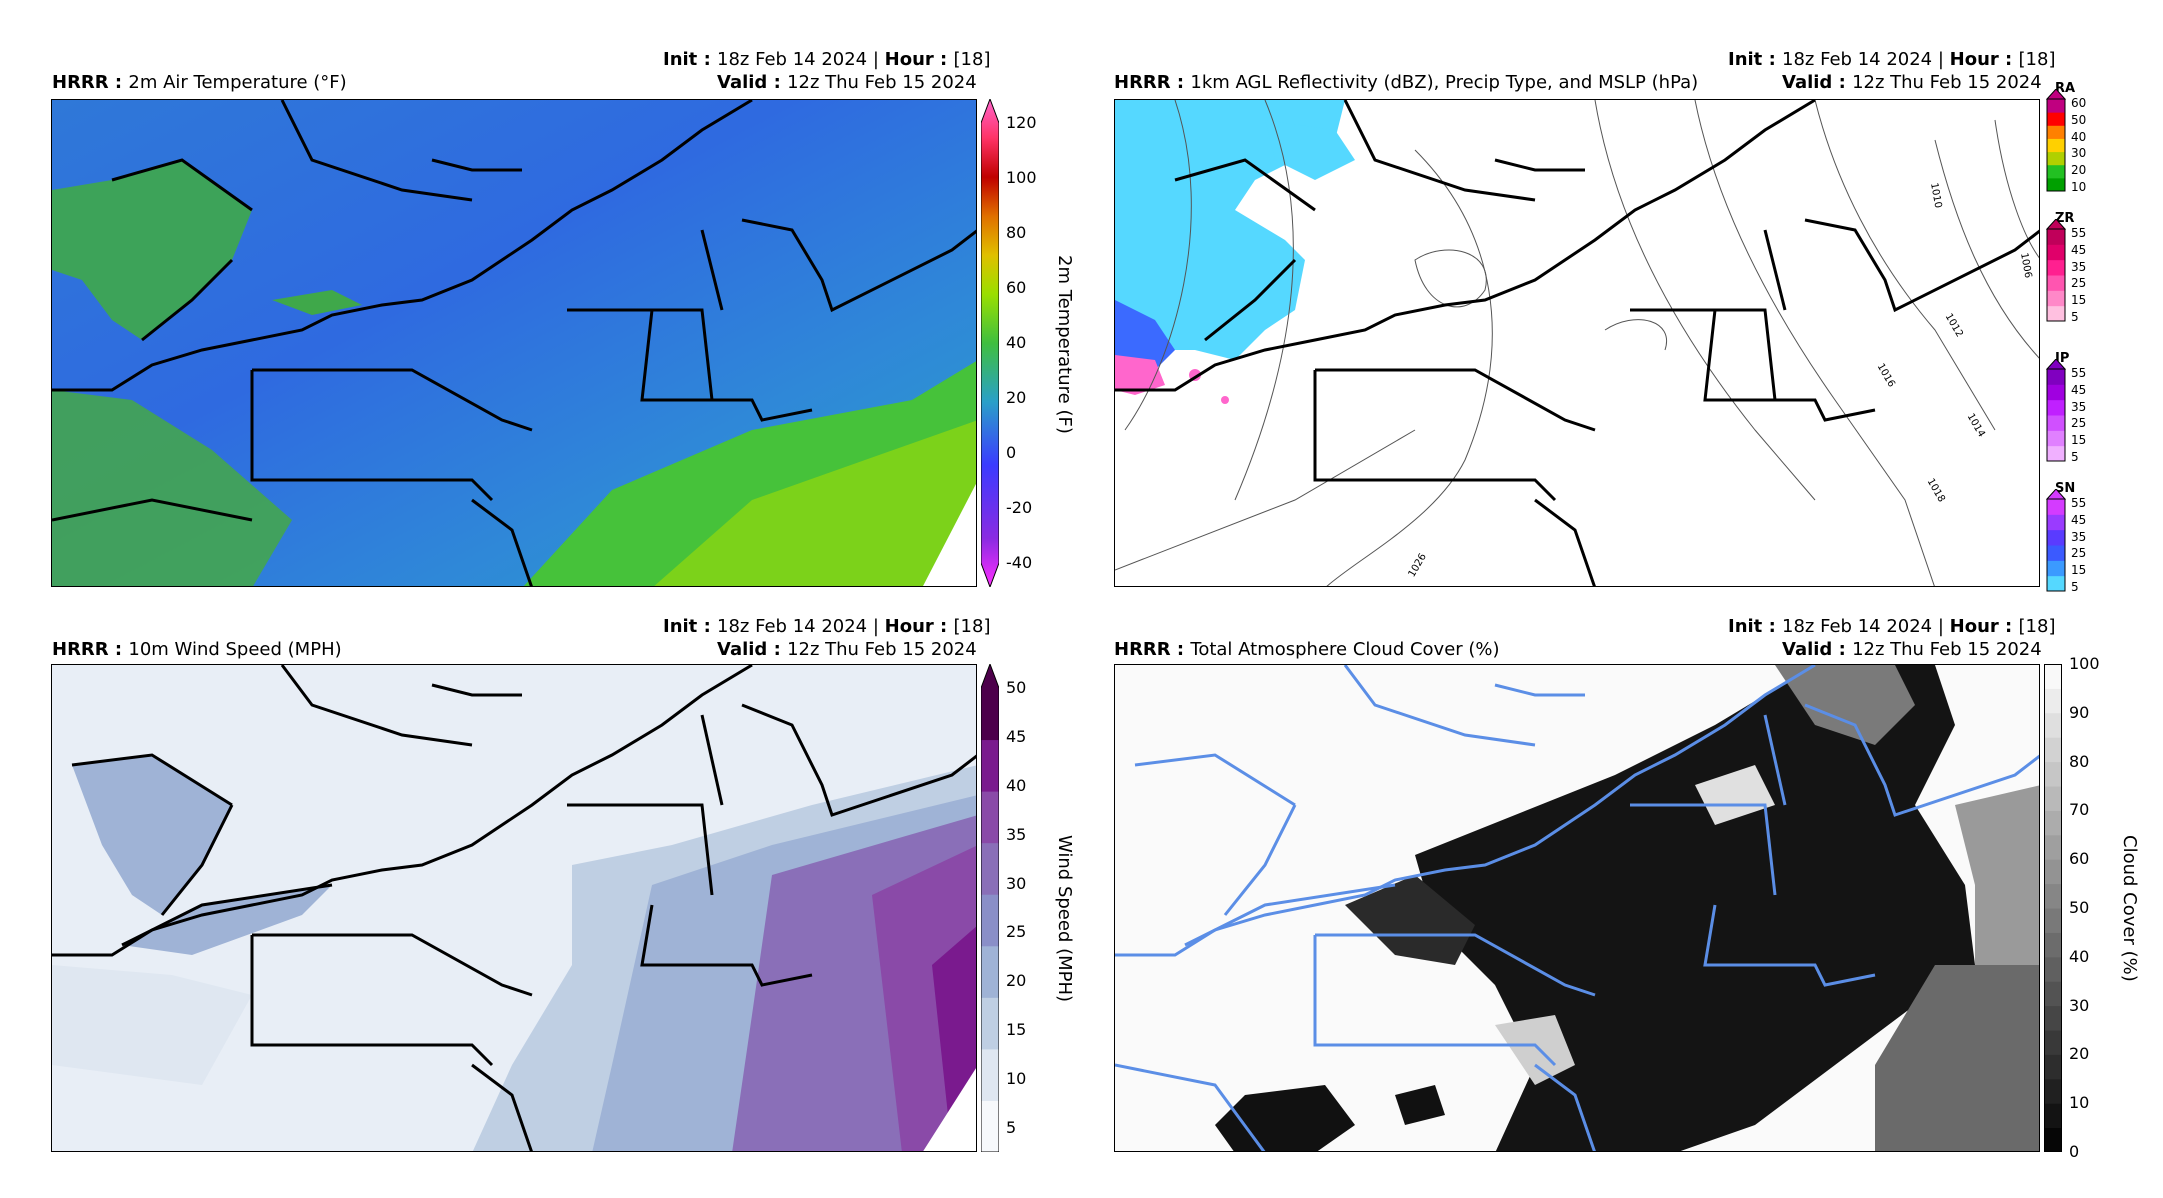  I want to click on wind-init-line: Init : 18z Feb 14 2024 | Hour : [18], so click(827, 626).